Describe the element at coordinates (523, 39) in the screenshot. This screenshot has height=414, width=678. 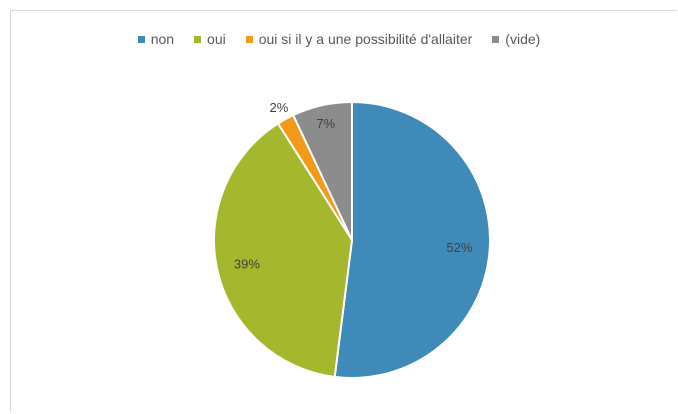
I see `legend-label-vide: (vide)` at that location.